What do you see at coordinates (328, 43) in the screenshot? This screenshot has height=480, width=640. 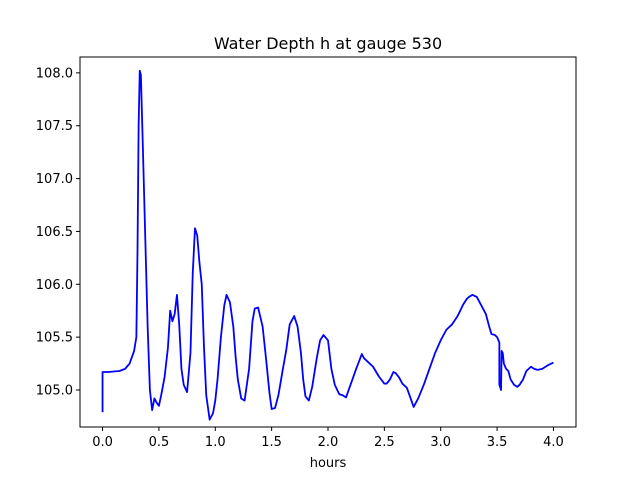 I see `chart-title: Water Depth h at gauge 530` at bounding box center [328, 43].